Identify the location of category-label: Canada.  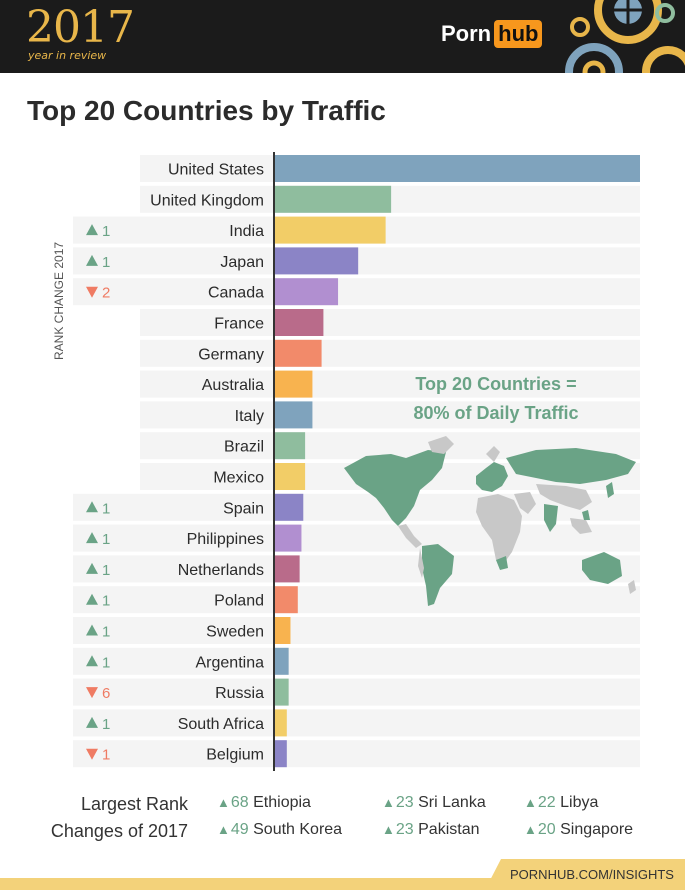
(236, 293).